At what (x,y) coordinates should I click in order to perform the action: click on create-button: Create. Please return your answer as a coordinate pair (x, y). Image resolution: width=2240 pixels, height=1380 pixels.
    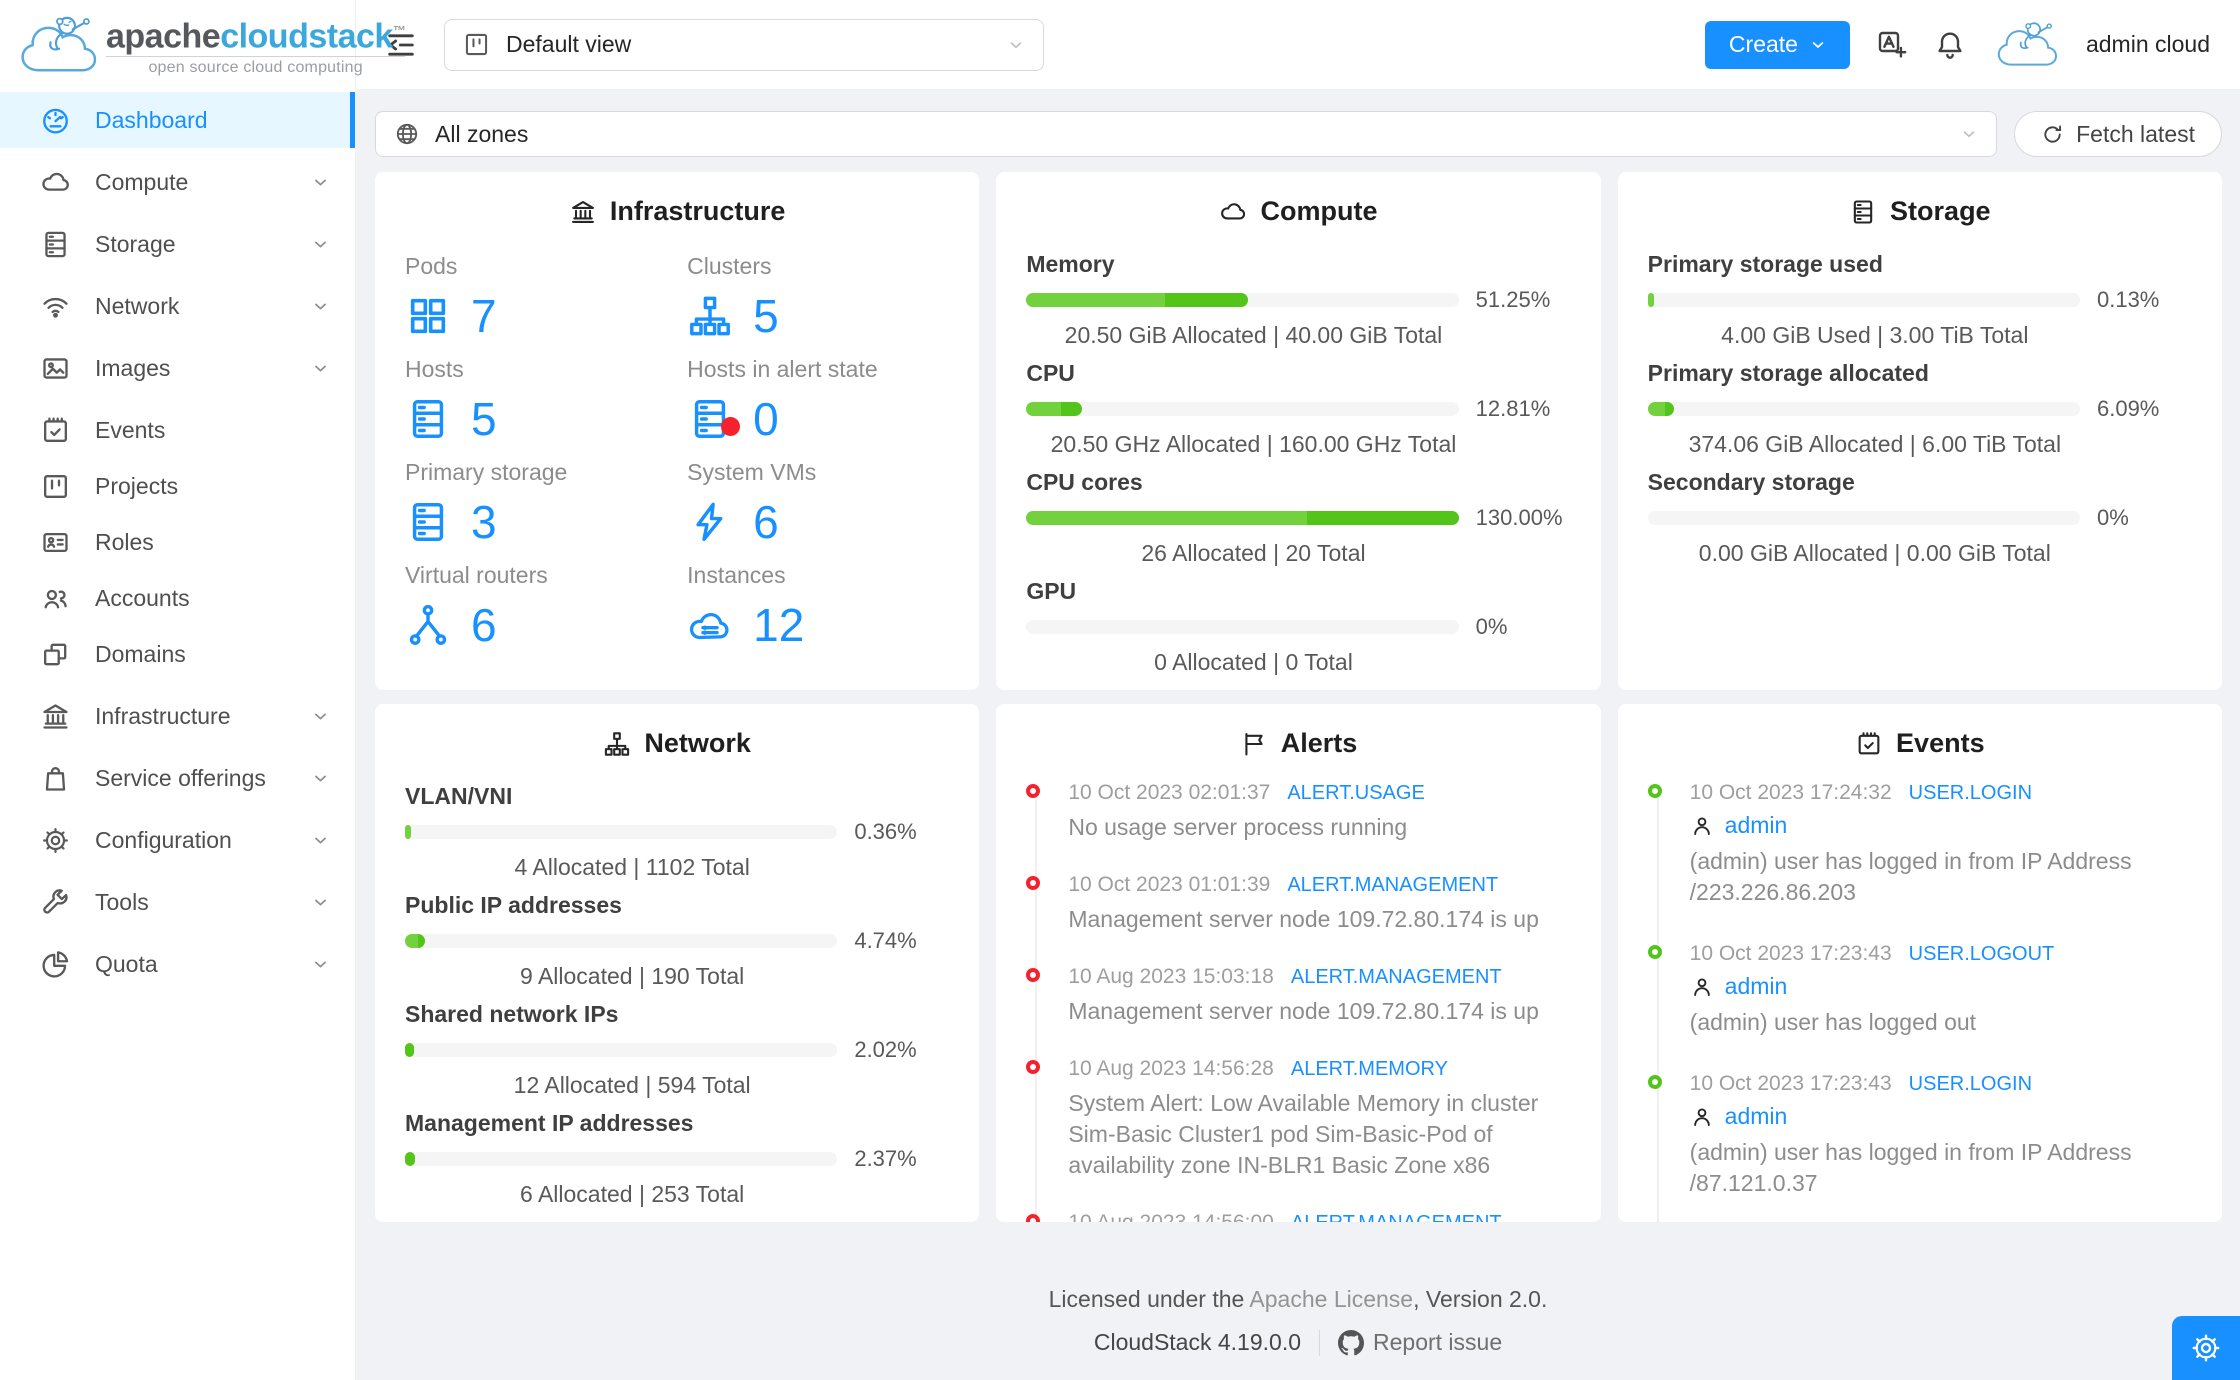
    Looking at the image, I should click on (1777, 44).